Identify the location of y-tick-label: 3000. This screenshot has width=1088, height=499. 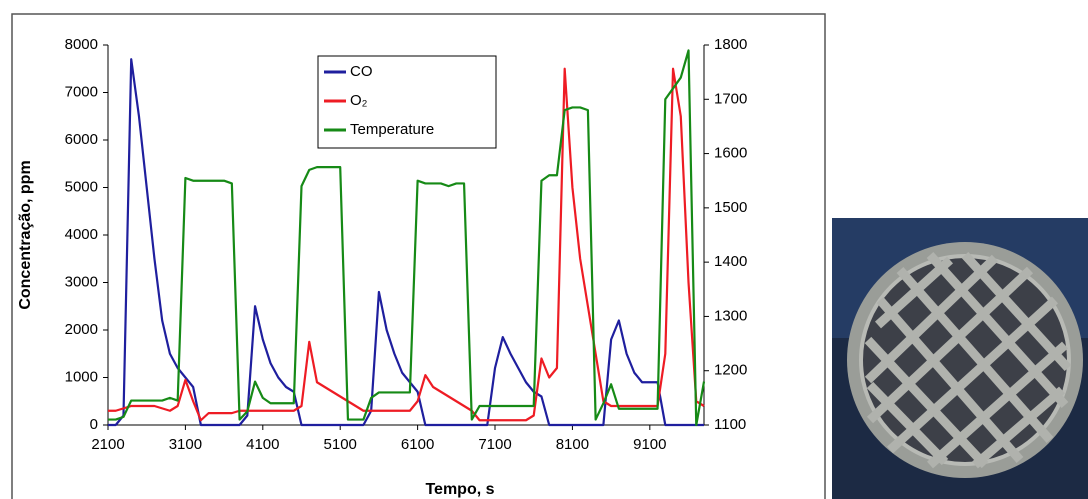
(81, 281).